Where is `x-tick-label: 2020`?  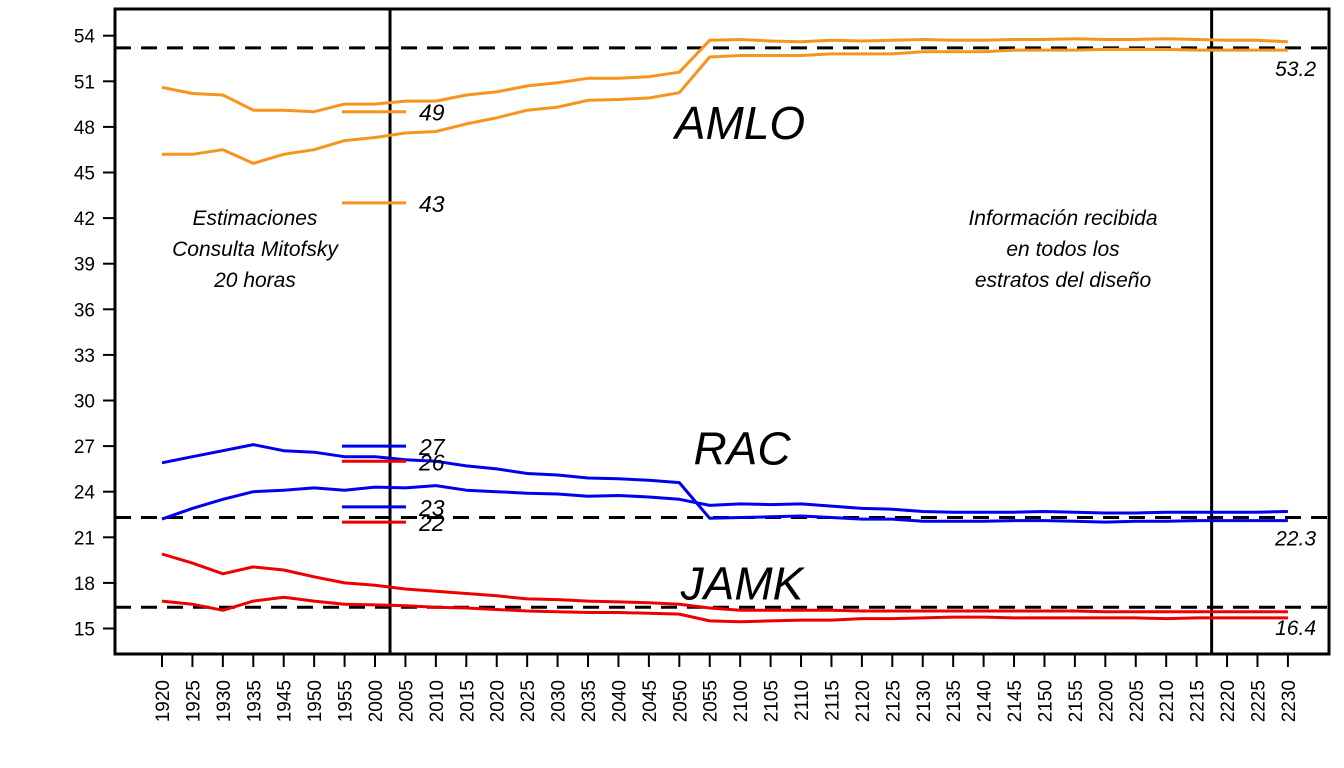
x-tick-label: 2020 is located at coordinates (498, 701).